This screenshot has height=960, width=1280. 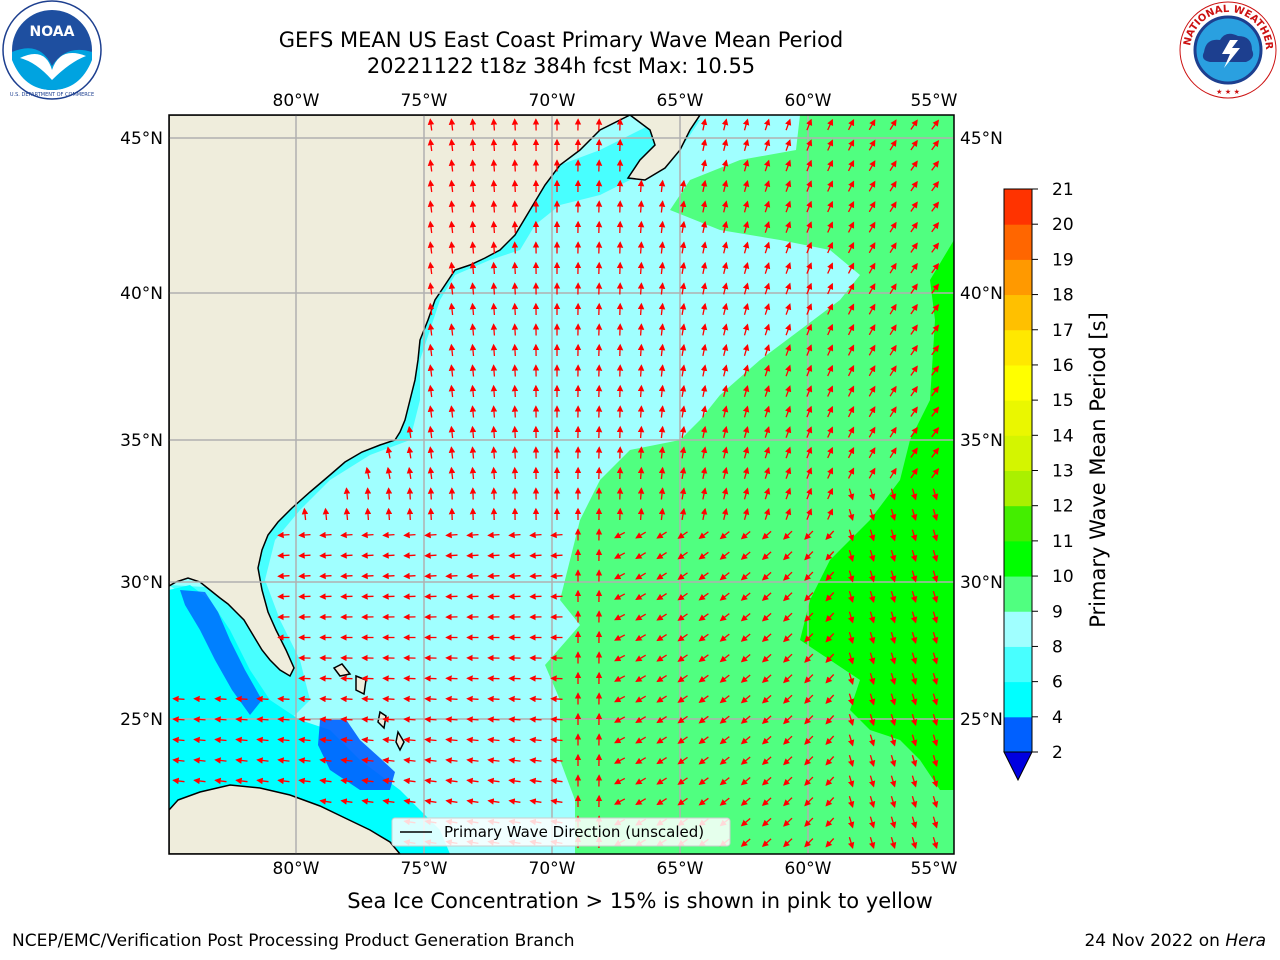 What do you see at coordinates (981, 139) in the screenshot?
I see `lat-right-label: 45°N` at bounding box center [981, 139].